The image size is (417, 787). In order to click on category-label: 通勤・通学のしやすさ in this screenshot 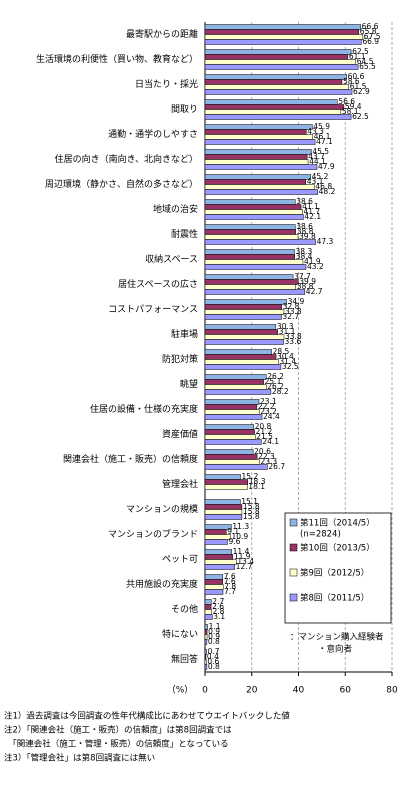, I will do `click(153, 134)`.